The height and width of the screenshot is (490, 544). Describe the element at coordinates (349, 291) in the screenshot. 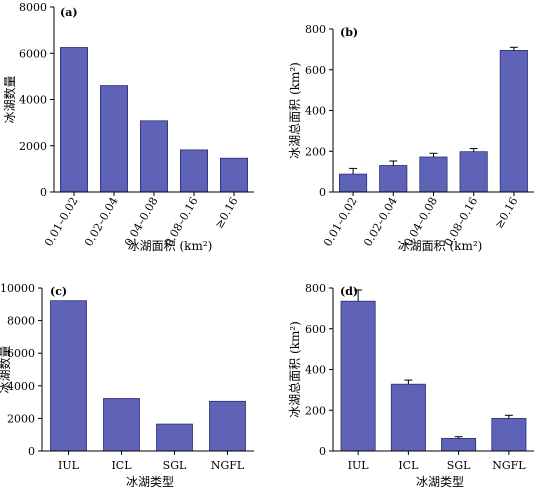

I see `panel-label: (d)` at that location.